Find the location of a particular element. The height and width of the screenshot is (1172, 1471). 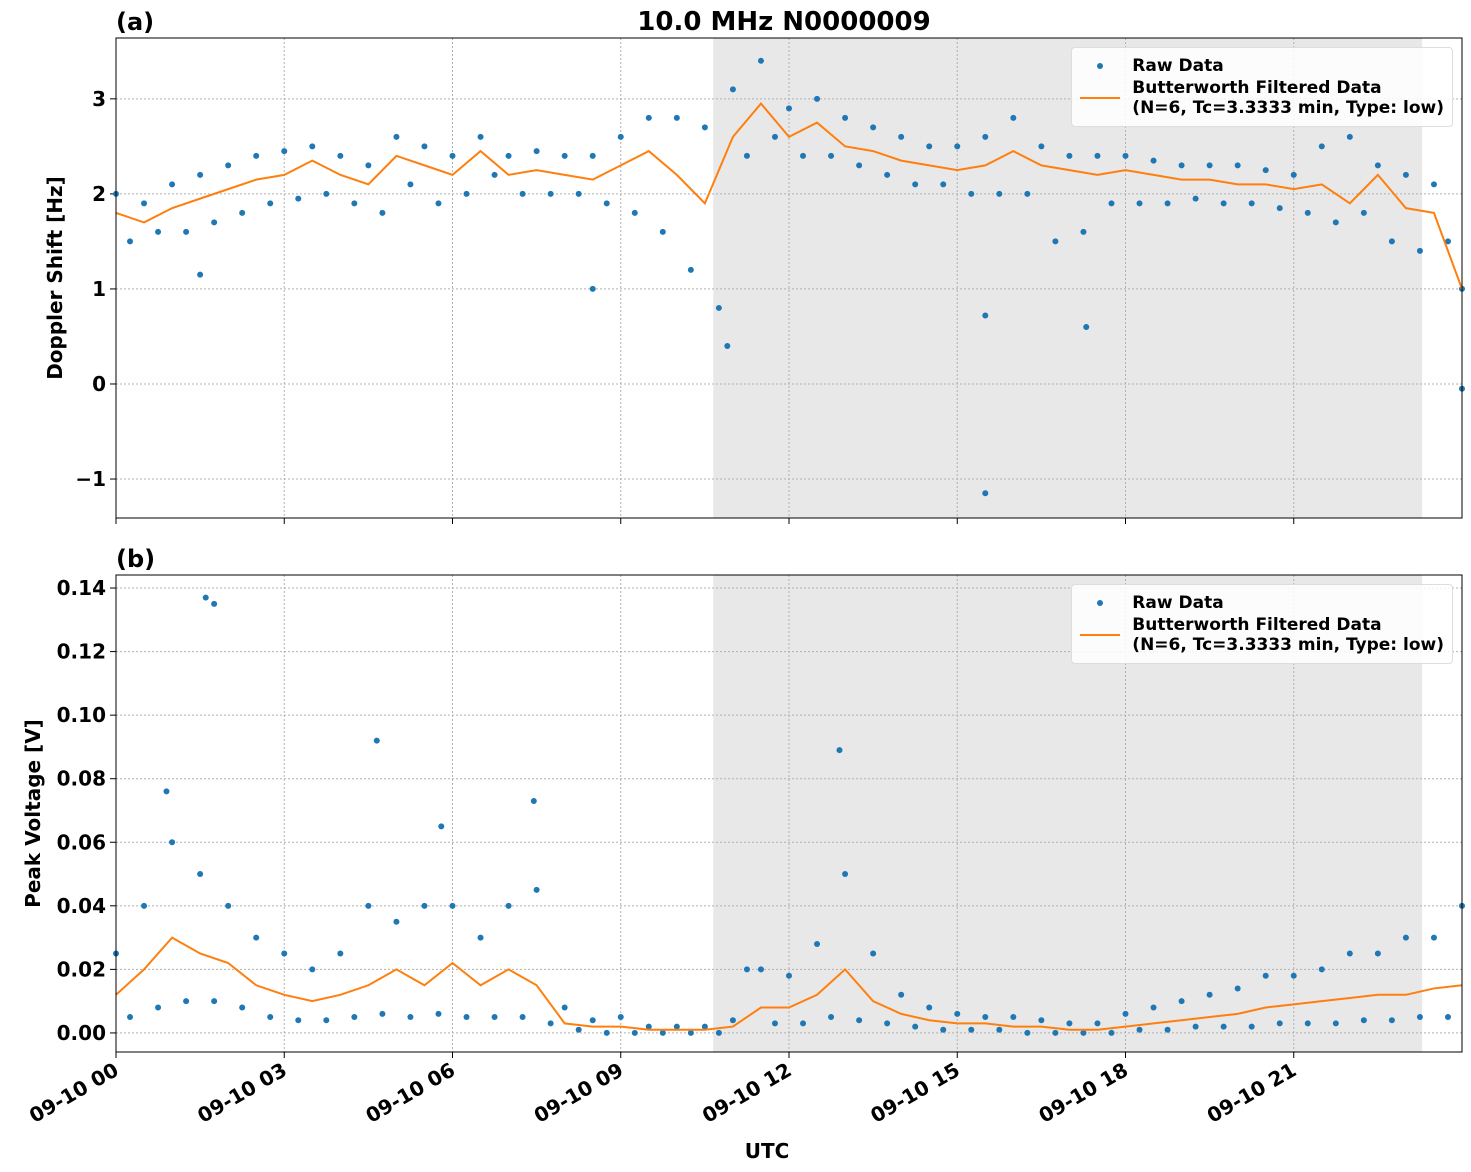

panel-label: (a) is located at coordinates (135, 22).